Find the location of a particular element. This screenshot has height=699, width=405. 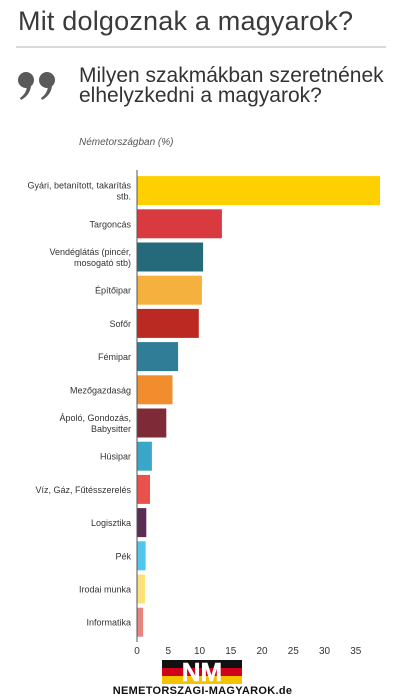

category-label: Mezőgazdaság is located at coordinates (100, 390).